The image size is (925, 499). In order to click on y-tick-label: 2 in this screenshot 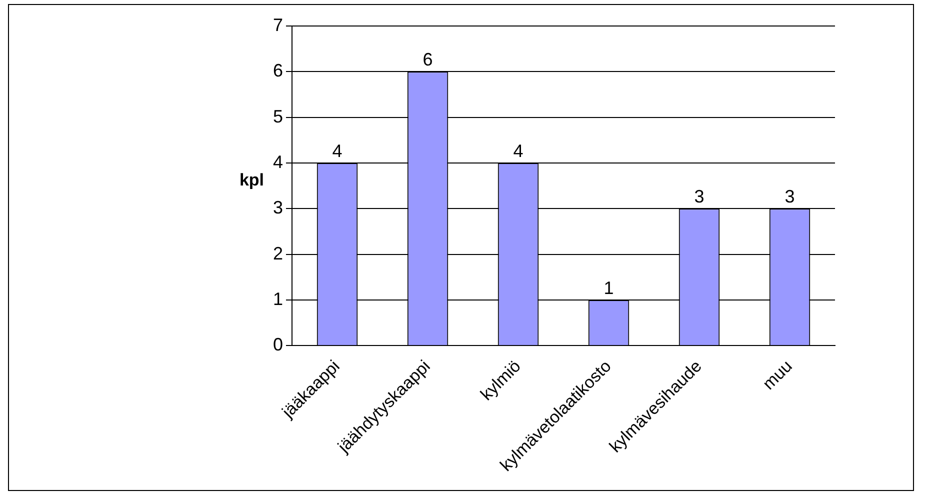, I will do `click(278, 253)`.